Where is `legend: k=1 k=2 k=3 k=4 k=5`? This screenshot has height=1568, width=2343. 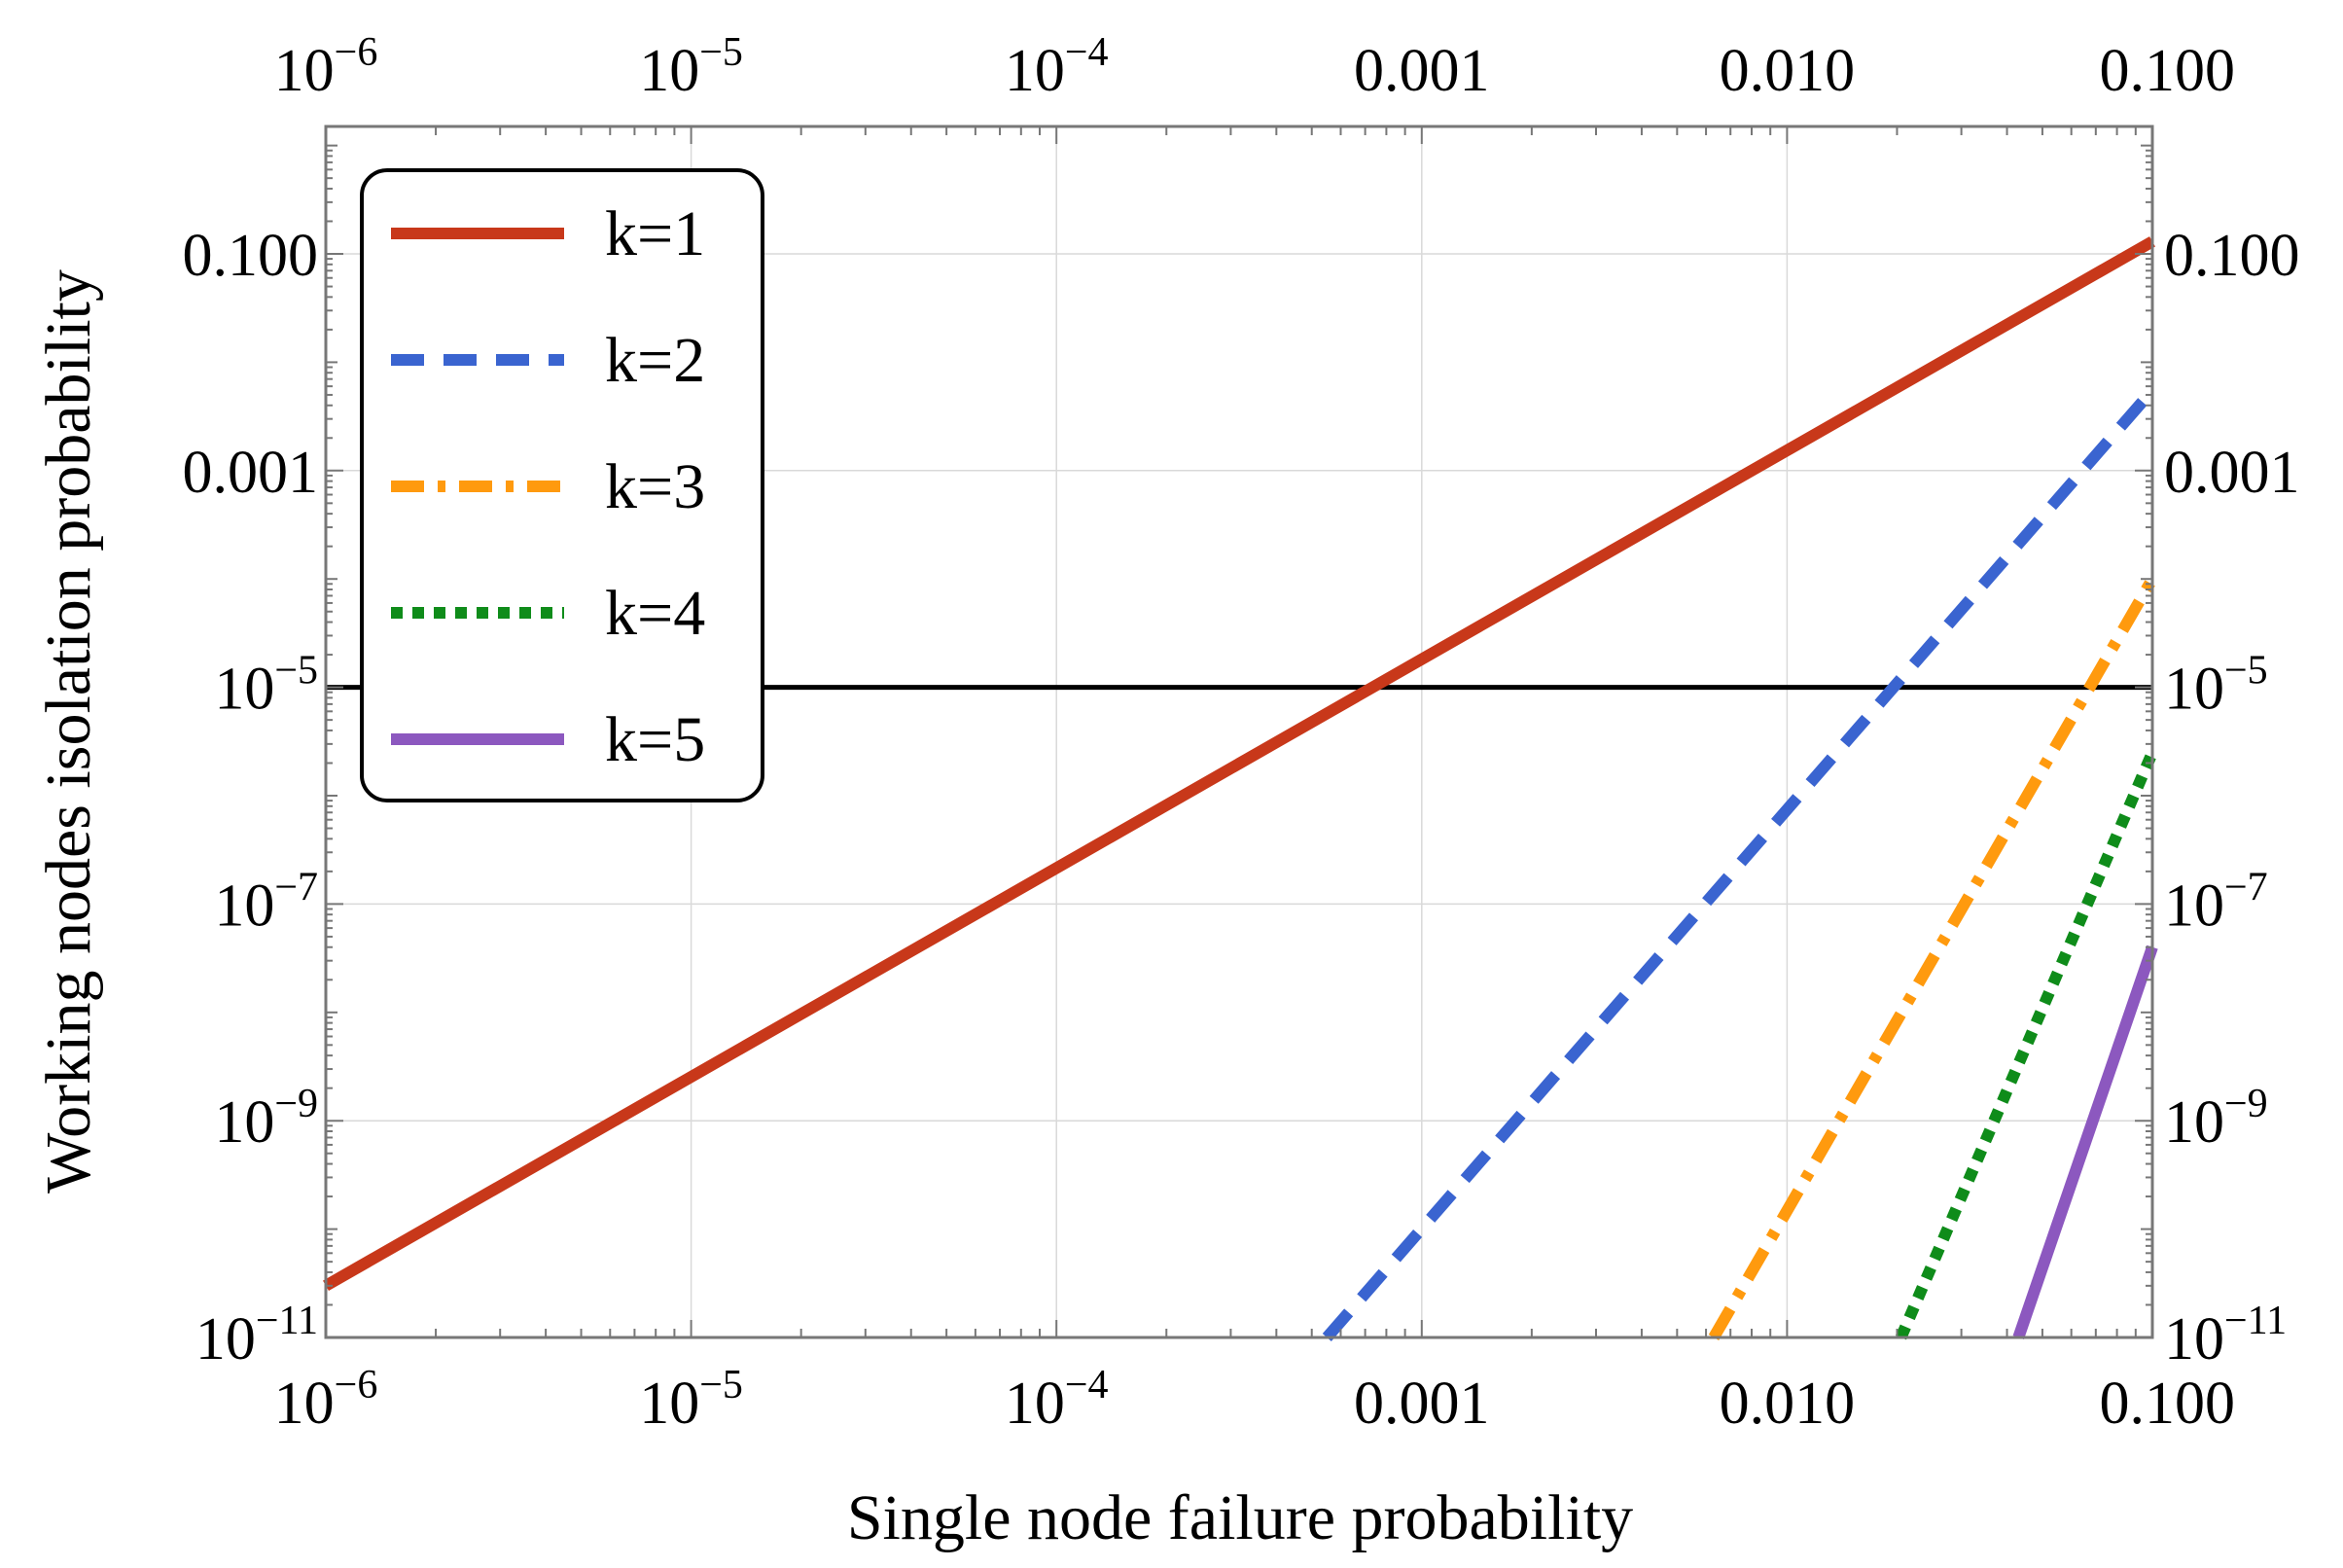
legend: k=1 k=2 k=3 k=4 k=5 is located at coordinates (562, 485).